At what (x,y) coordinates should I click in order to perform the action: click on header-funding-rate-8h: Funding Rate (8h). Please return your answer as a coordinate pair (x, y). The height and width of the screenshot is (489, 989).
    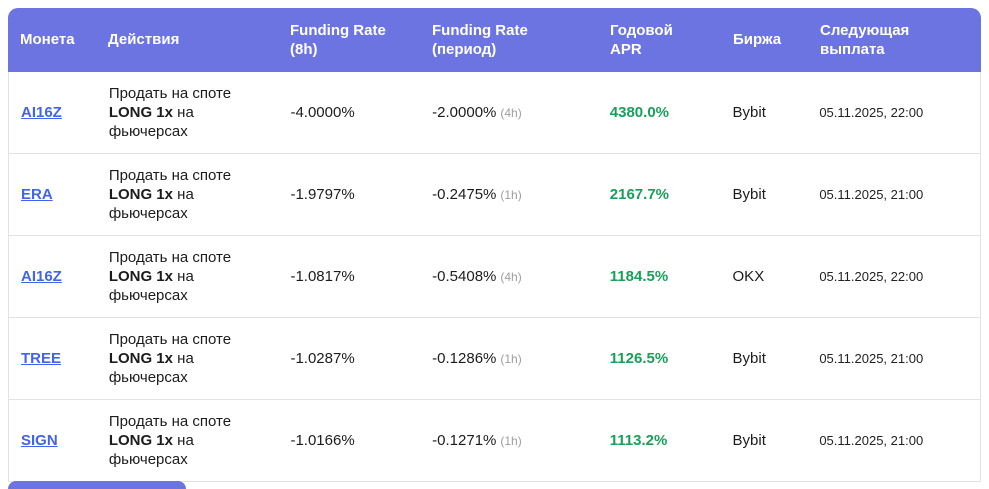
    Looking at the image, I should click on (338, 40).